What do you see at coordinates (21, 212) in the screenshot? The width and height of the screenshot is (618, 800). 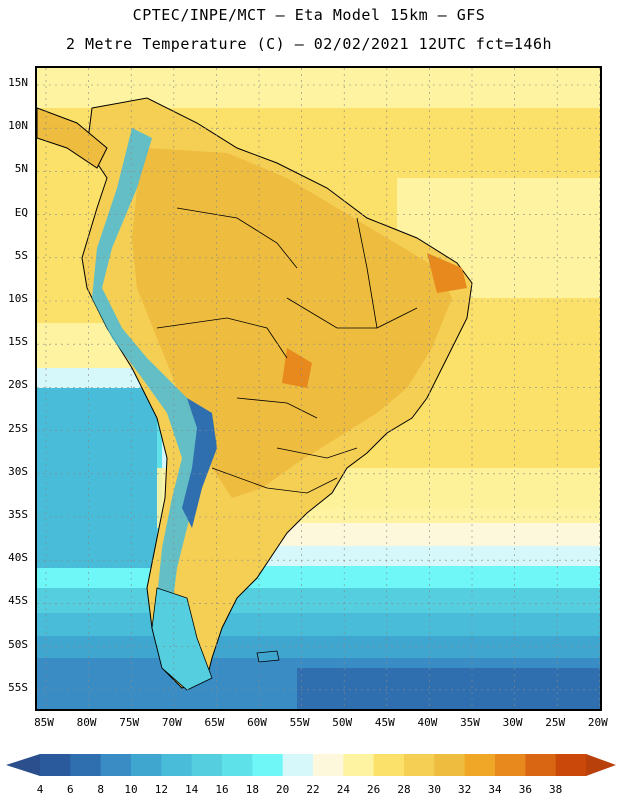 I see `lat-label: EQ` at bounding box center [21, 212].